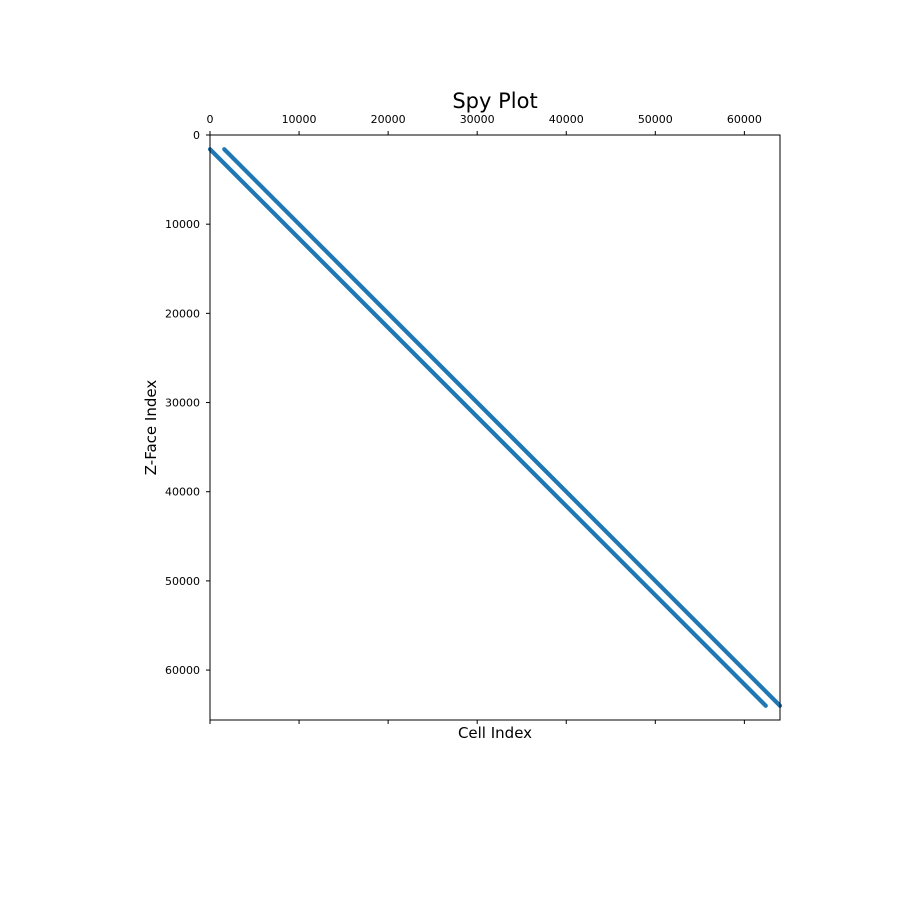 The height and width of the screenshot is (900, 900). I want to click on x-tick-label: 60000, so click(744, 119).